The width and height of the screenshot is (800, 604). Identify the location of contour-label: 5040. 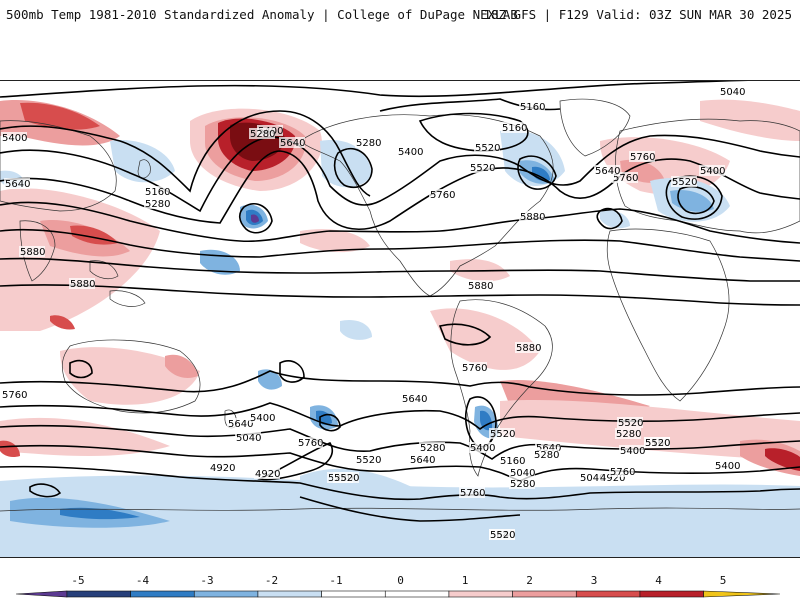
(522, 473).